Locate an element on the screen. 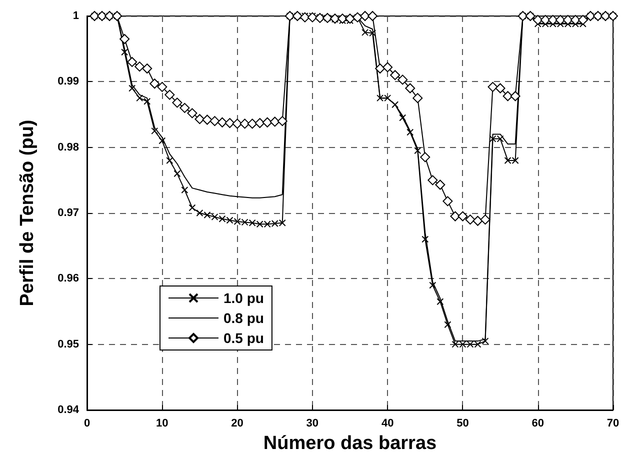 This screenshot has width=630, height=460. y-tick-label: 0.98 is located at coordinates (68, 147).